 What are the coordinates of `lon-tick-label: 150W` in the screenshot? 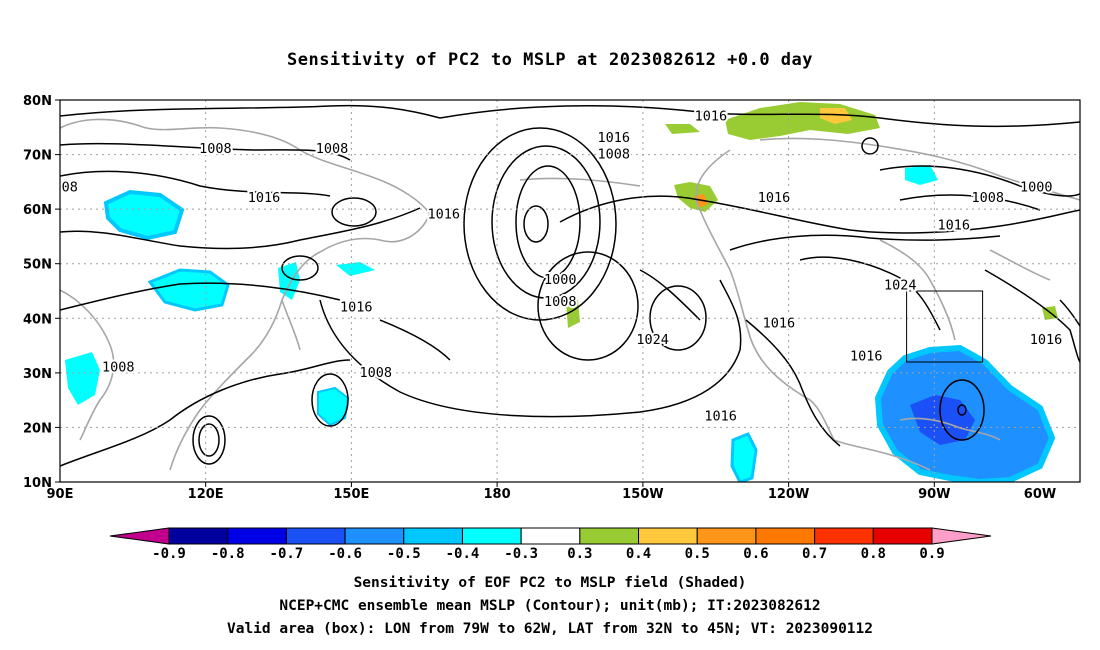 It's located at (642, 494).